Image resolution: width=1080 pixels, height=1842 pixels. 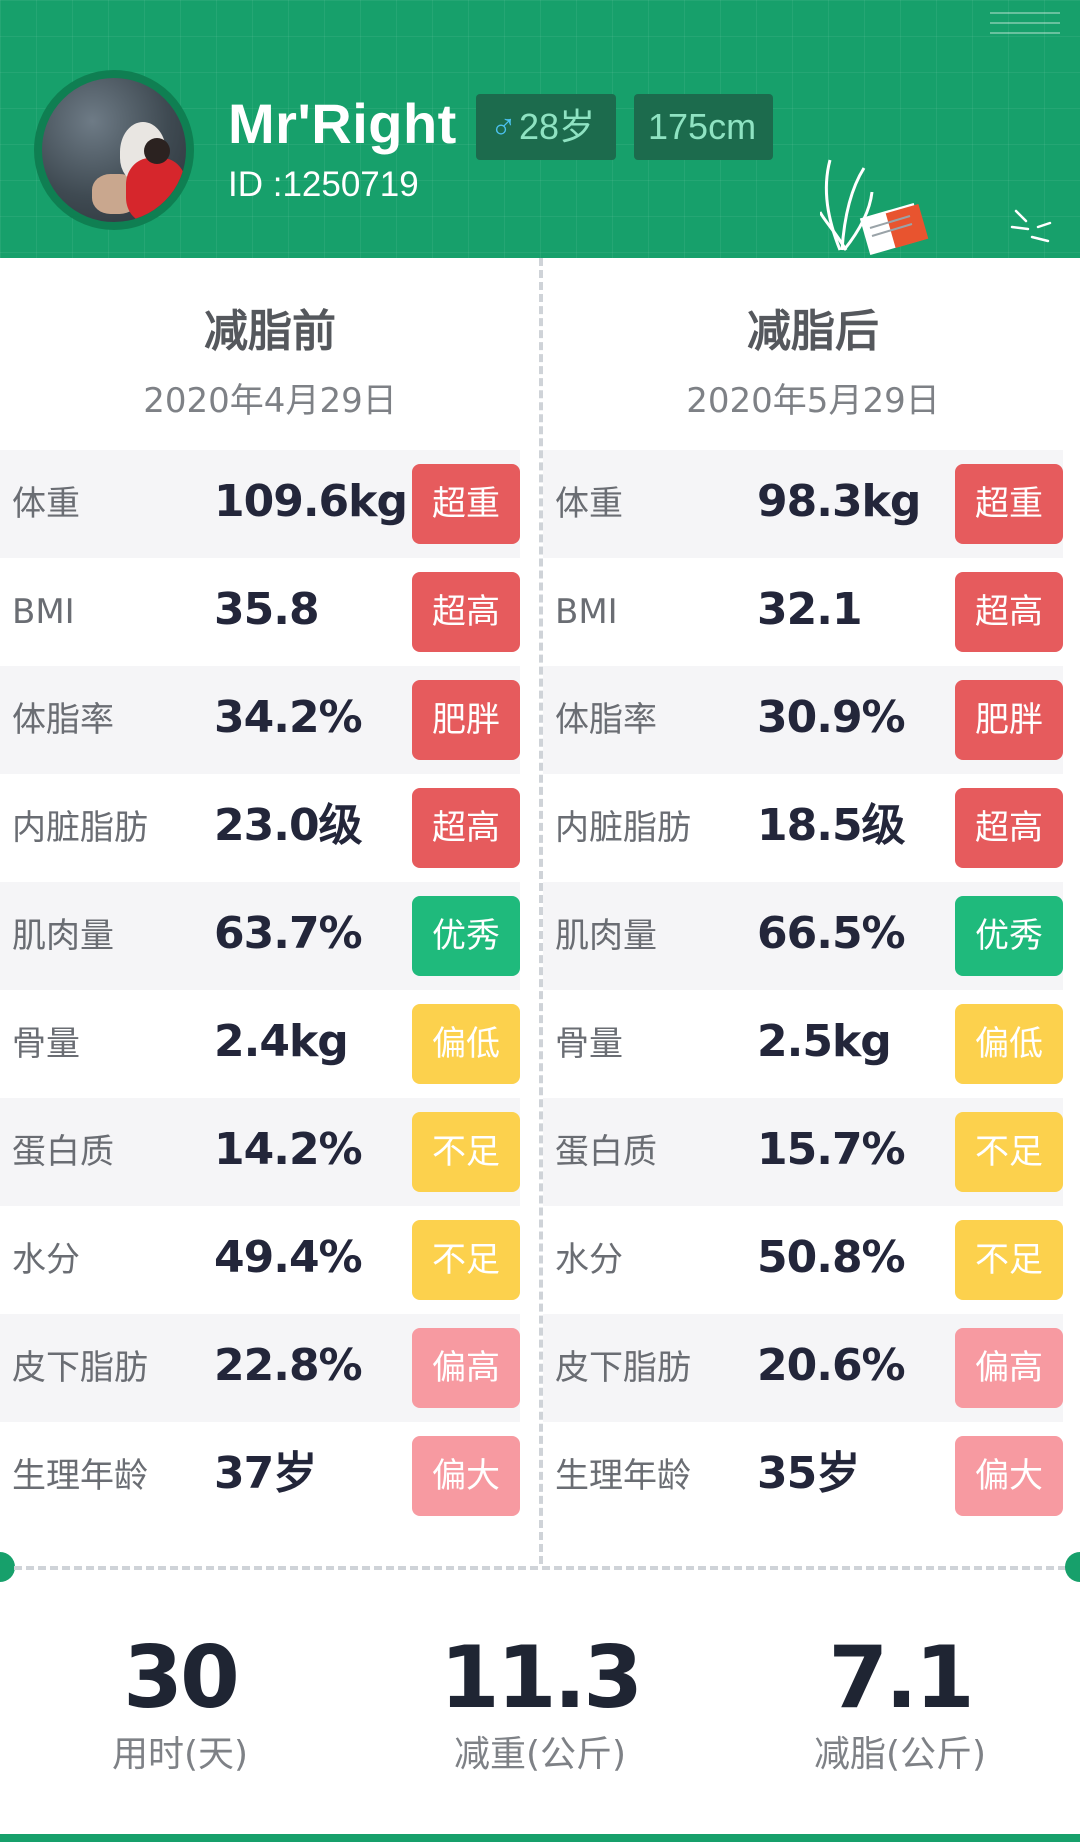 What do you see at coordinates (1072, 1567) in the screenshot?
I see `notch-right` at bounding box center [1072, 1567].